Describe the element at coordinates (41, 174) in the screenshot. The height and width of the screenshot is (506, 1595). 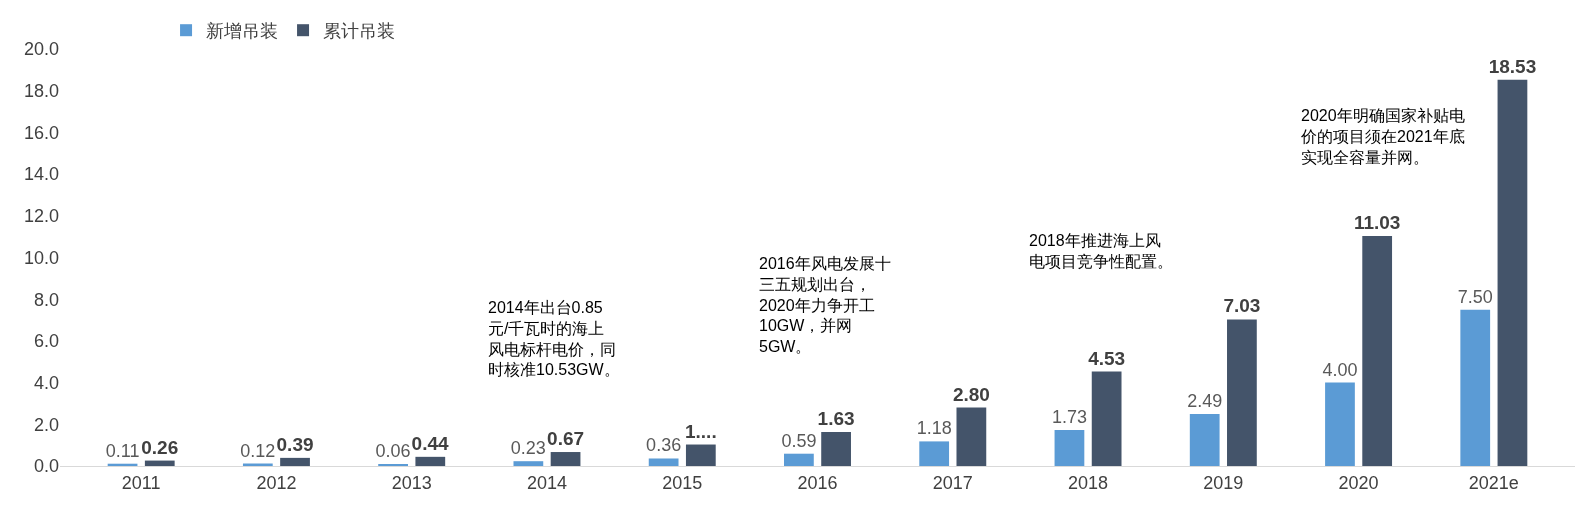
I see `y-tick-label: 14.0` at that location.